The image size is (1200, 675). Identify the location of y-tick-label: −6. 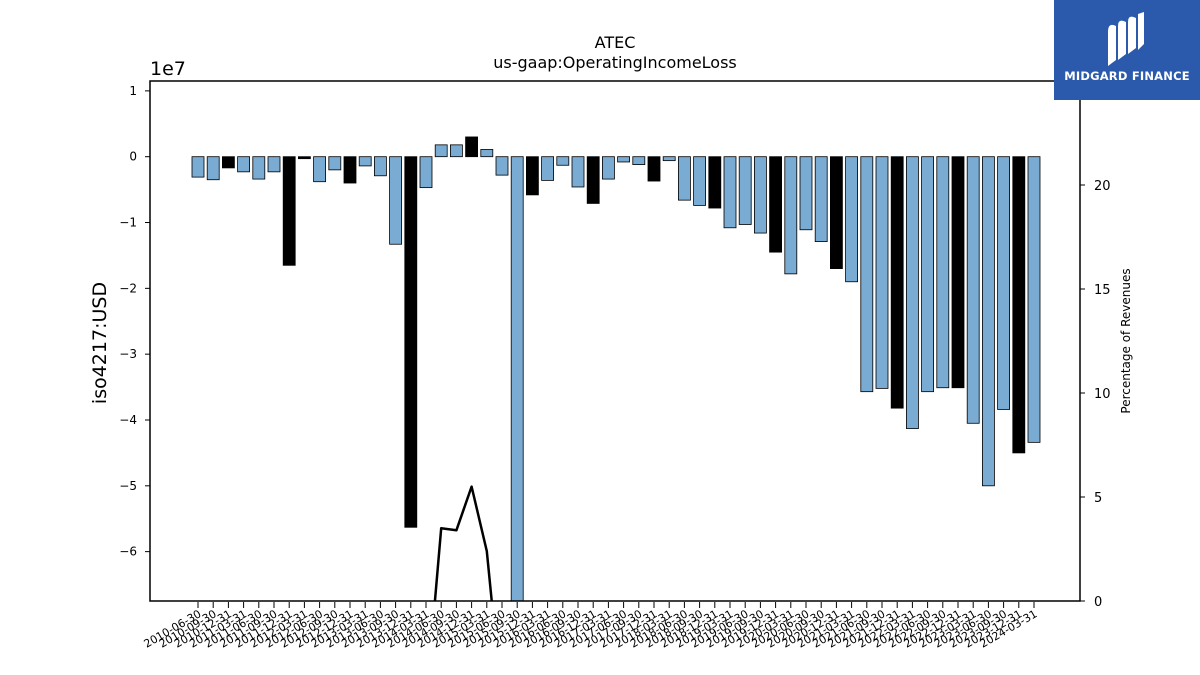
(128, 552).